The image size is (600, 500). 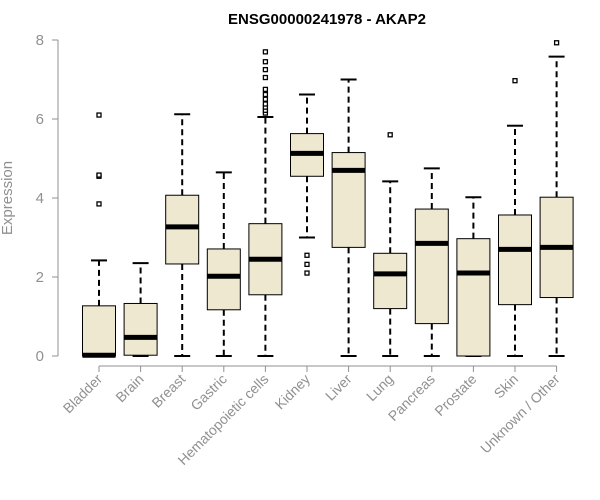 What do you see at coordinates (390, 244) in the screenshot?
I see `box-lung` at bounding box center [390, 244].